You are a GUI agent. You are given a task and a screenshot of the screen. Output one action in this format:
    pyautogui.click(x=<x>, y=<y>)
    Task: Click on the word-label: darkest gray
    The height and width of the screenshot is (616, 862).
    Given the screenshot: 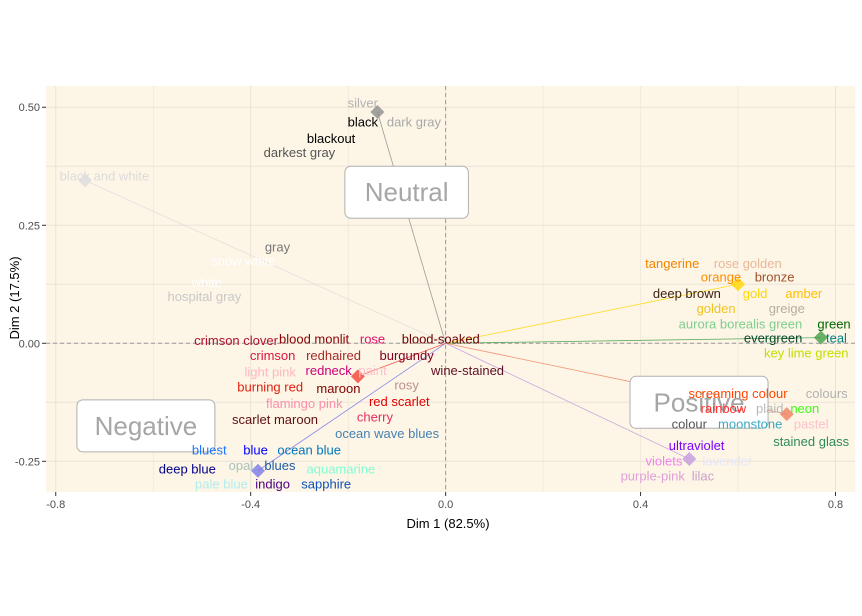 What is the action you would take?
    pyautogui.click(x=300, y=152)
    